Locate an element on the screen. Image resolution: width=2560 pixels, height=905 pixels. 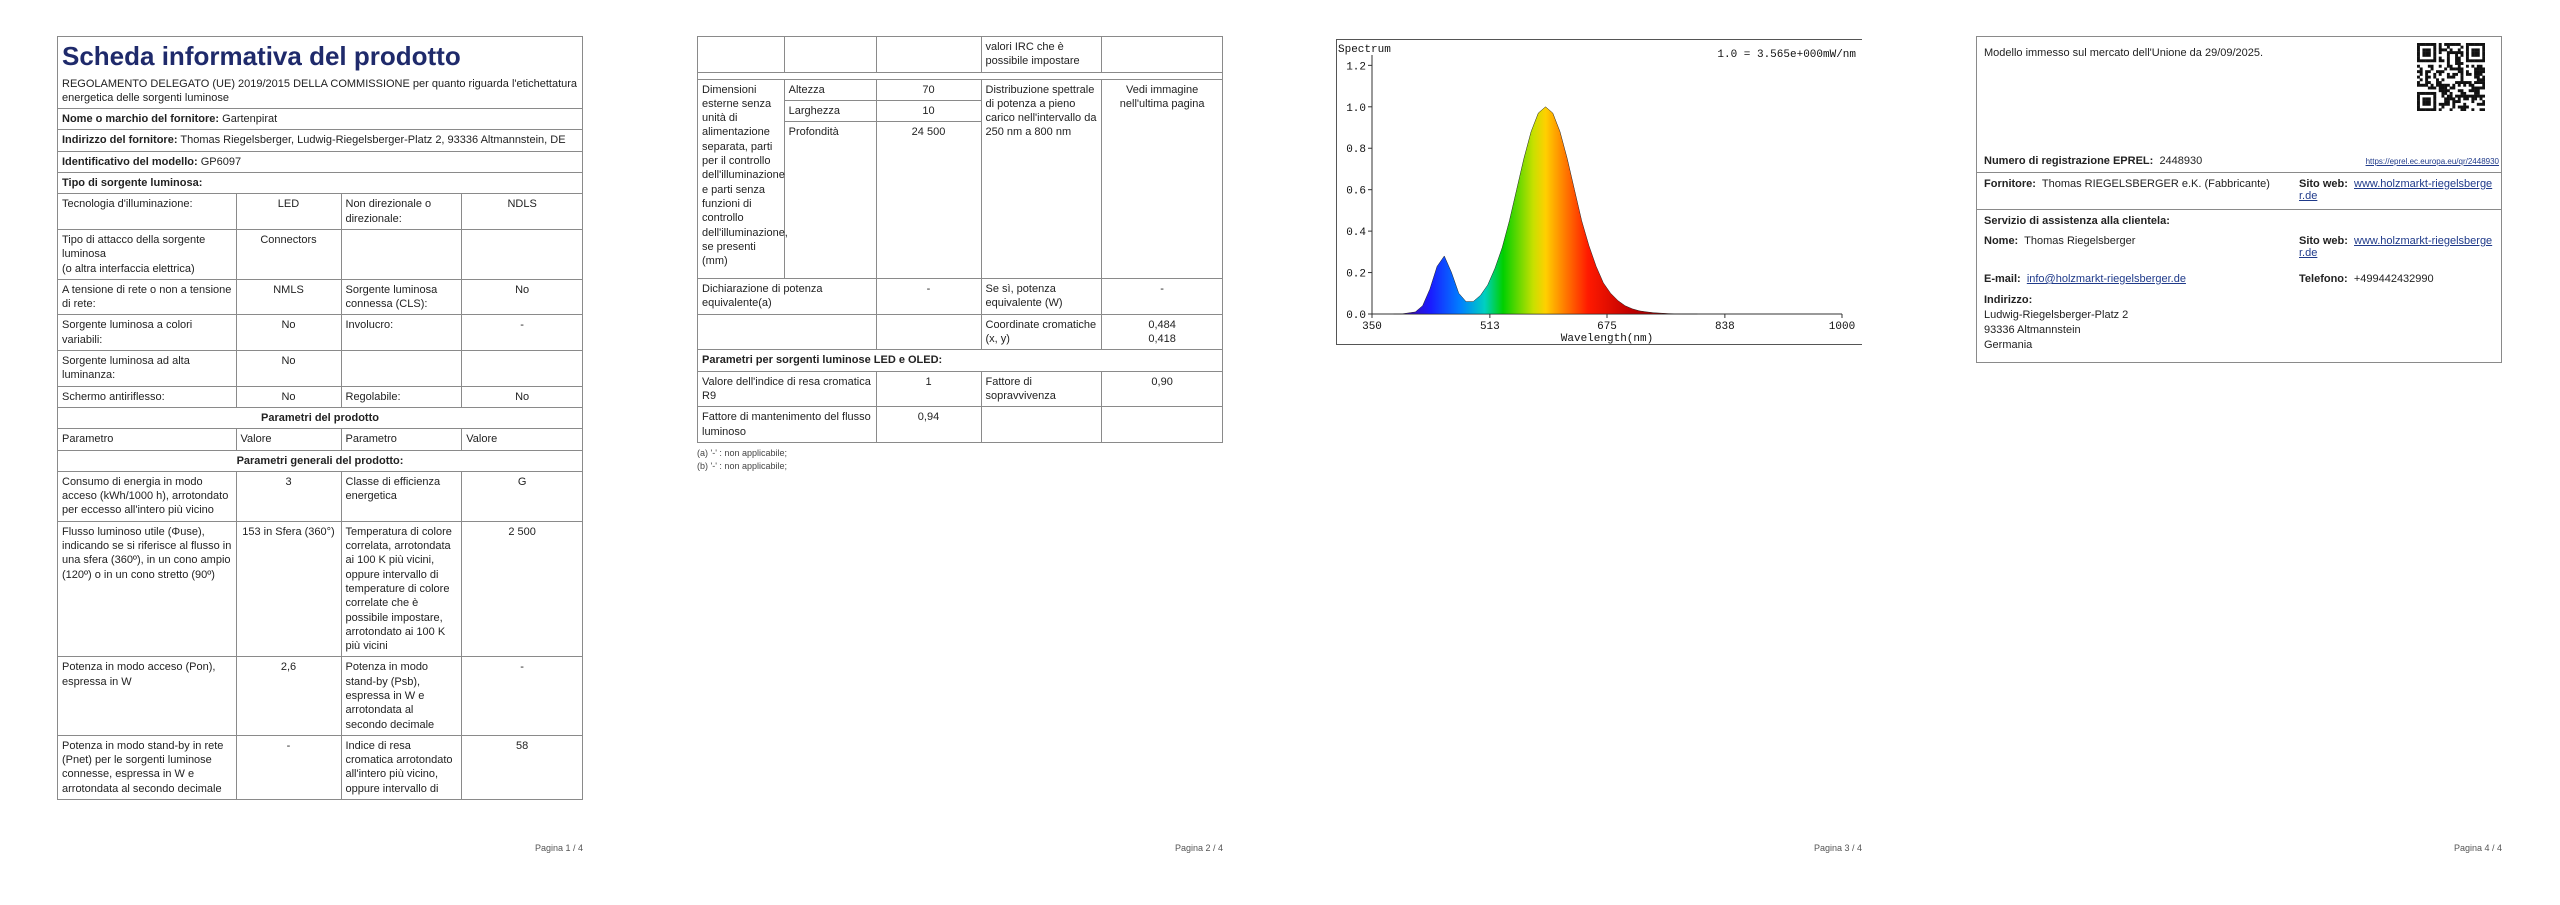
eprel-link: https://eprel.ec.europa.eu/qr/2448930 is located at coordinates (2432, 161).